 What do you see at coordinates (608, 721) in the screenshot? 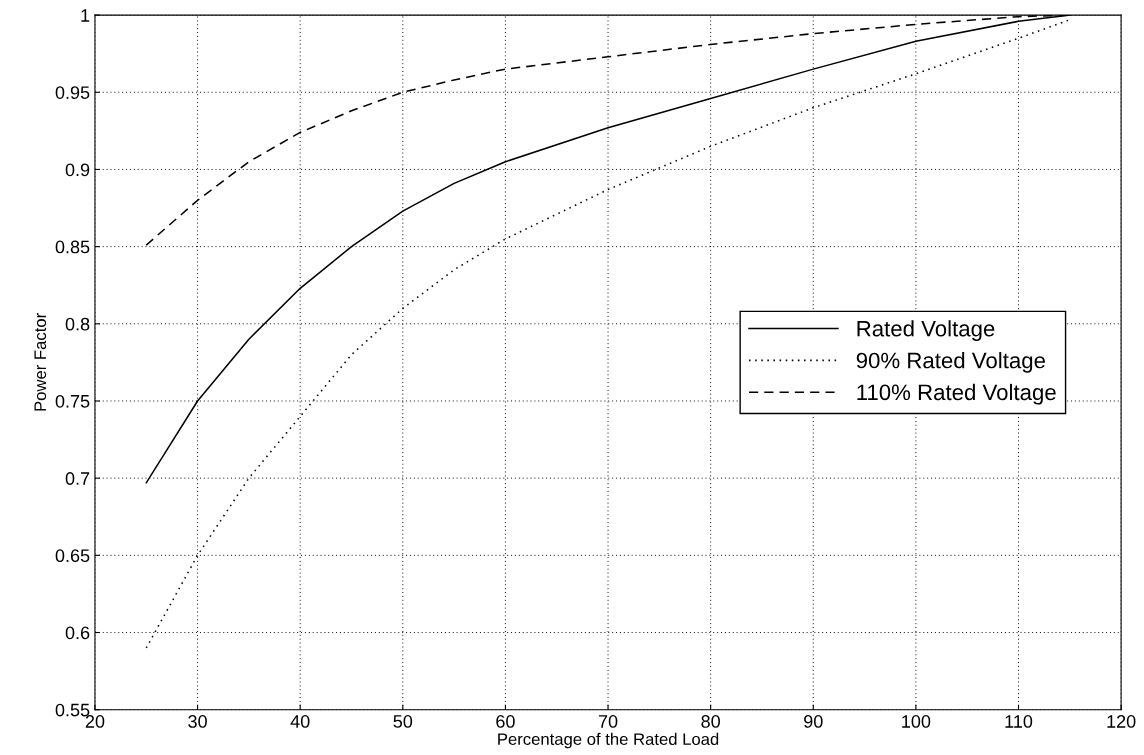
I see `x-tick-label: 70` at bounding box center [608, 721].